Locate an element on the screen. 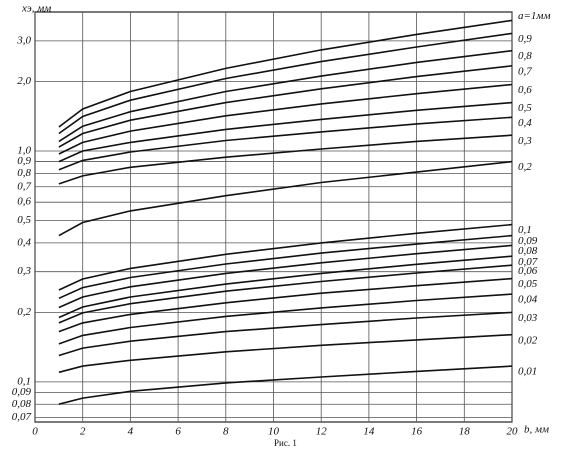 The width and height of the screenshot is (562, 452). series-label: 0,3 is located at coordinates (525, 141).